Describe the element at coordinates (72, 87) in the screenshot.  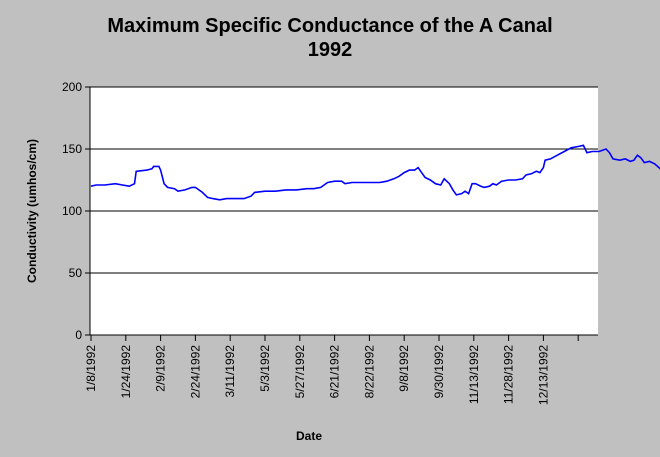
I see `y-tick-label: 200` at that location.